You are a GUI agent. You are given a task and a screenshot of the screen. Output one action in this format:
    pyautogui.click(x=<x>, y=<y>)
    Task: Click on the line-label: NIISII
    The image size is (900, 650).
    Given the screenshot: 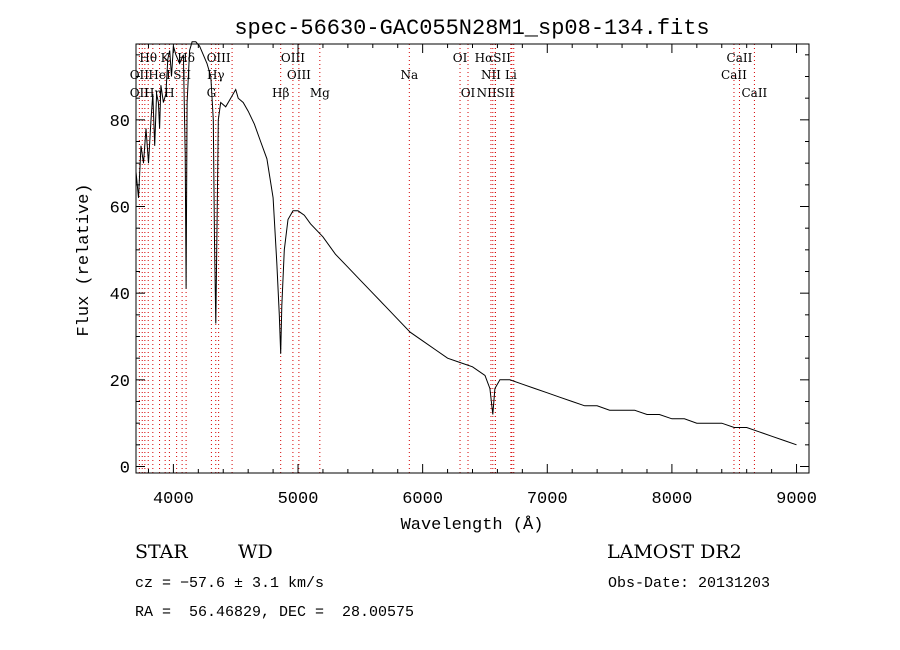 What is the action you would take?
    pyautogui.click(x=496, y=93)
    